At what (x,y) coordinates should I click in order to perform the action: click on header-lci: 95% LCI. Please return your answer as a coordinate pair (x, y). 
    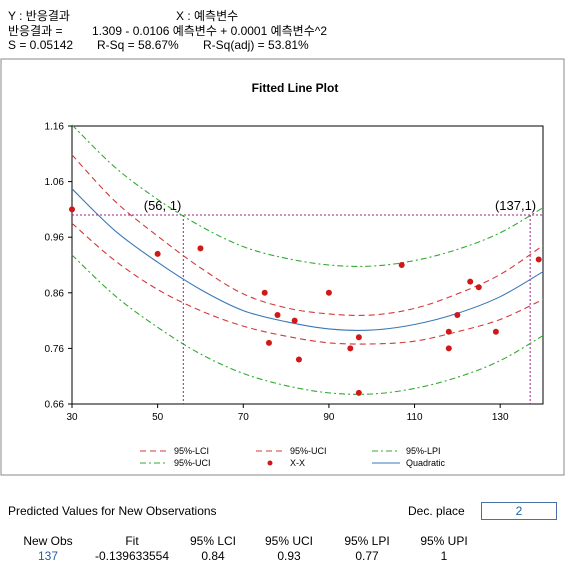
    Looking at the image, I should click on (213, 541).